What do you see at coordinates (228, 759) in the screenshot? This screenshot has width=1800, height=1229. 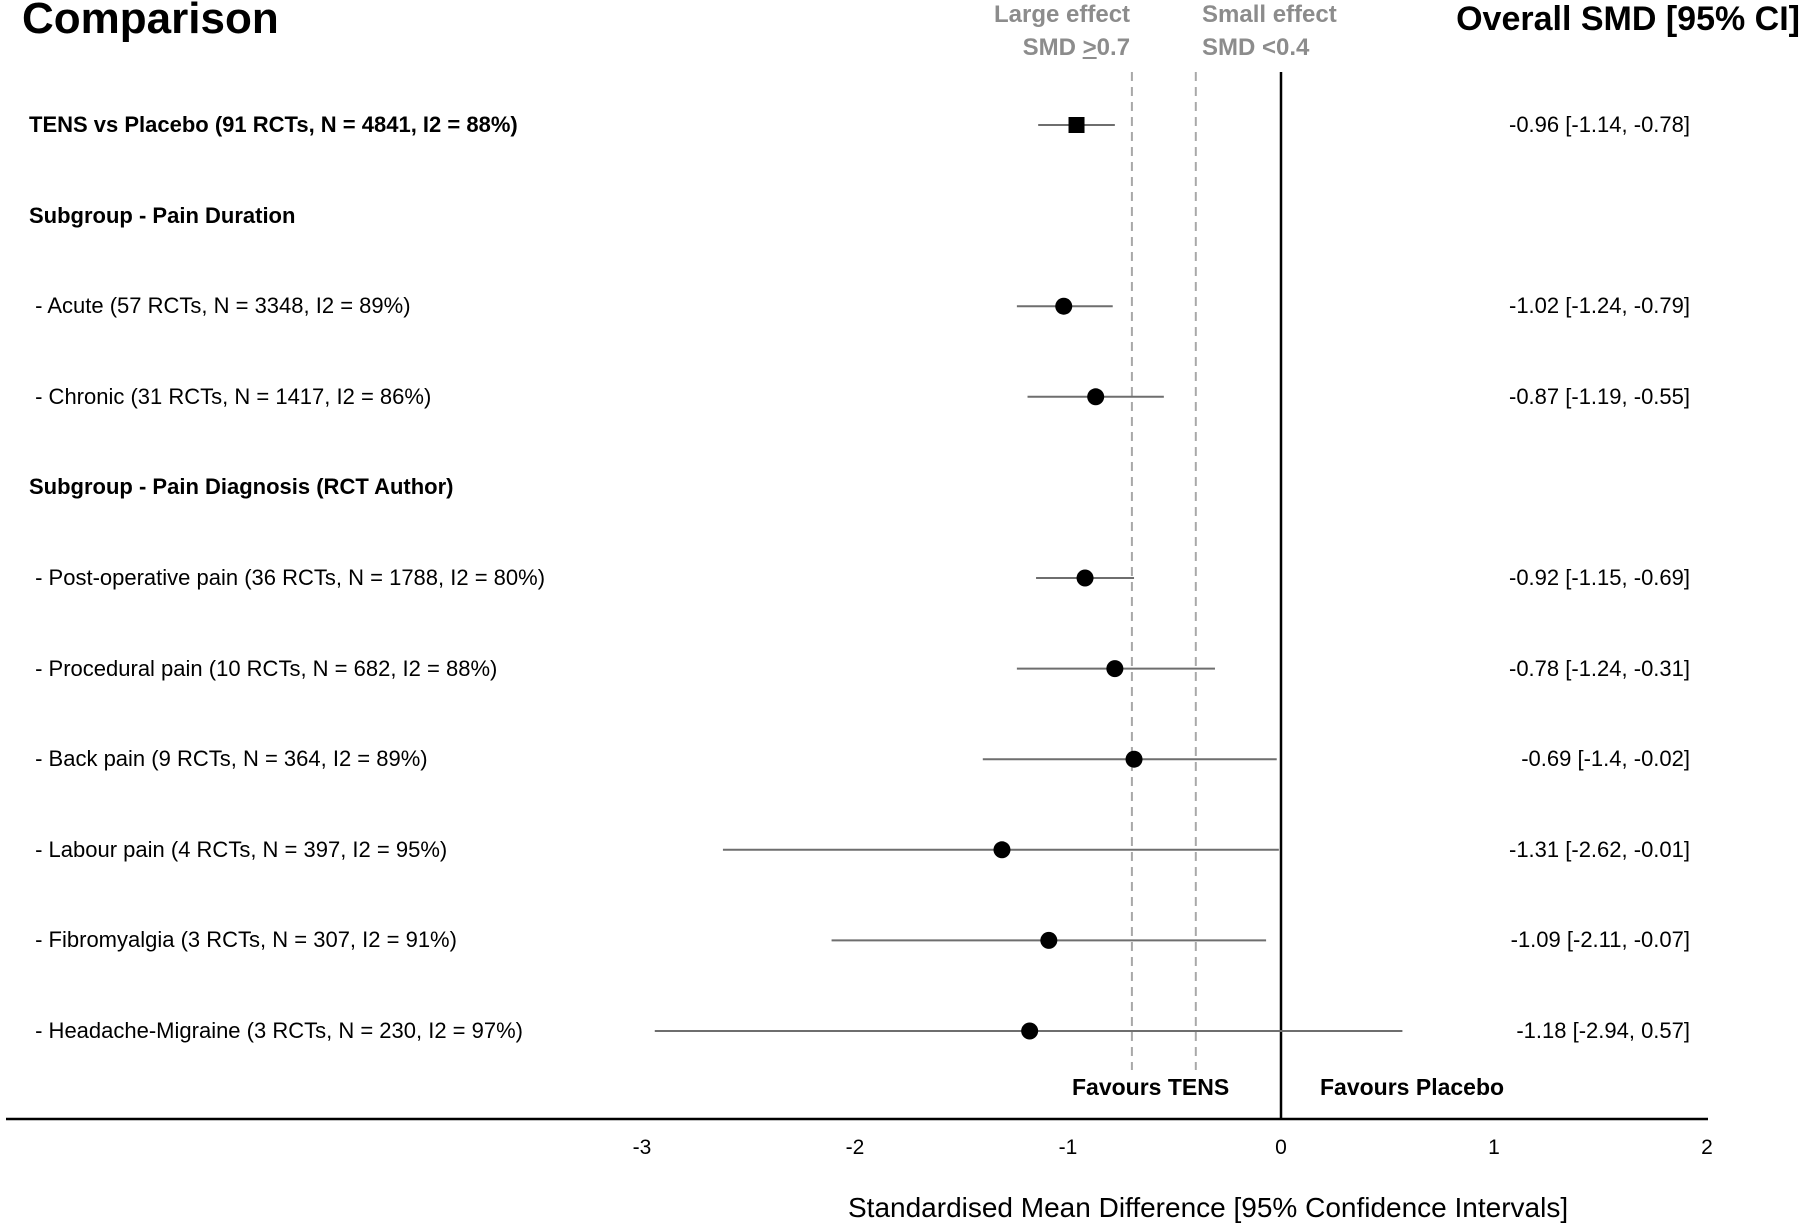 I see `subgroup-row-label: - Back pain (9 RCTs, N = 364, I2 = 89%)` at bounding box center [228, 759].